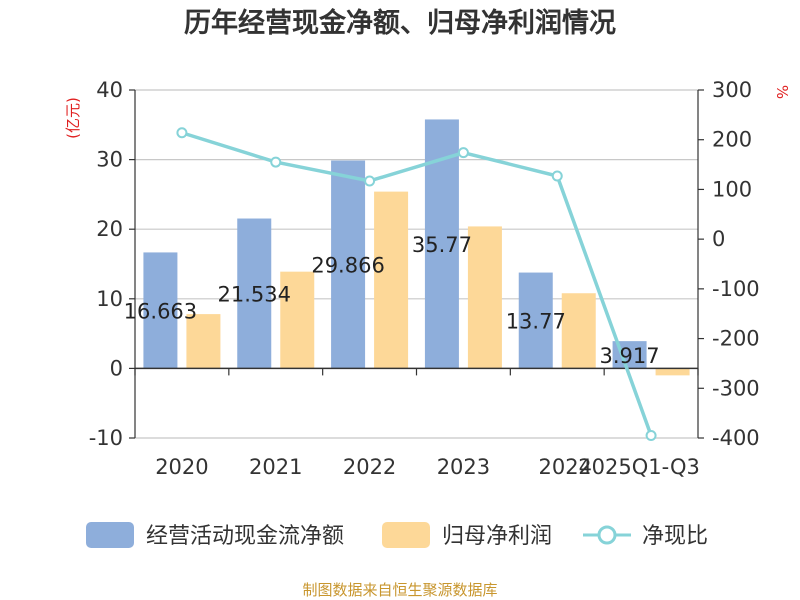  Describe the element at coordinates (400, 23) in the screenshot. I see `chart-title: 历年经营现金净额、归母净利润情况` at that location.